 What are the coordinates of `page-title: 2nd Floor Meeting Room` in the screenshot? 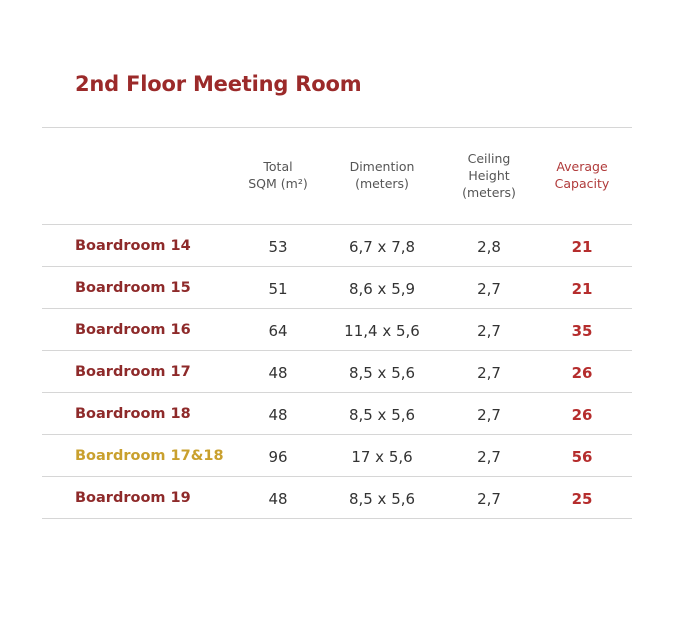 It's located at (218, 84).